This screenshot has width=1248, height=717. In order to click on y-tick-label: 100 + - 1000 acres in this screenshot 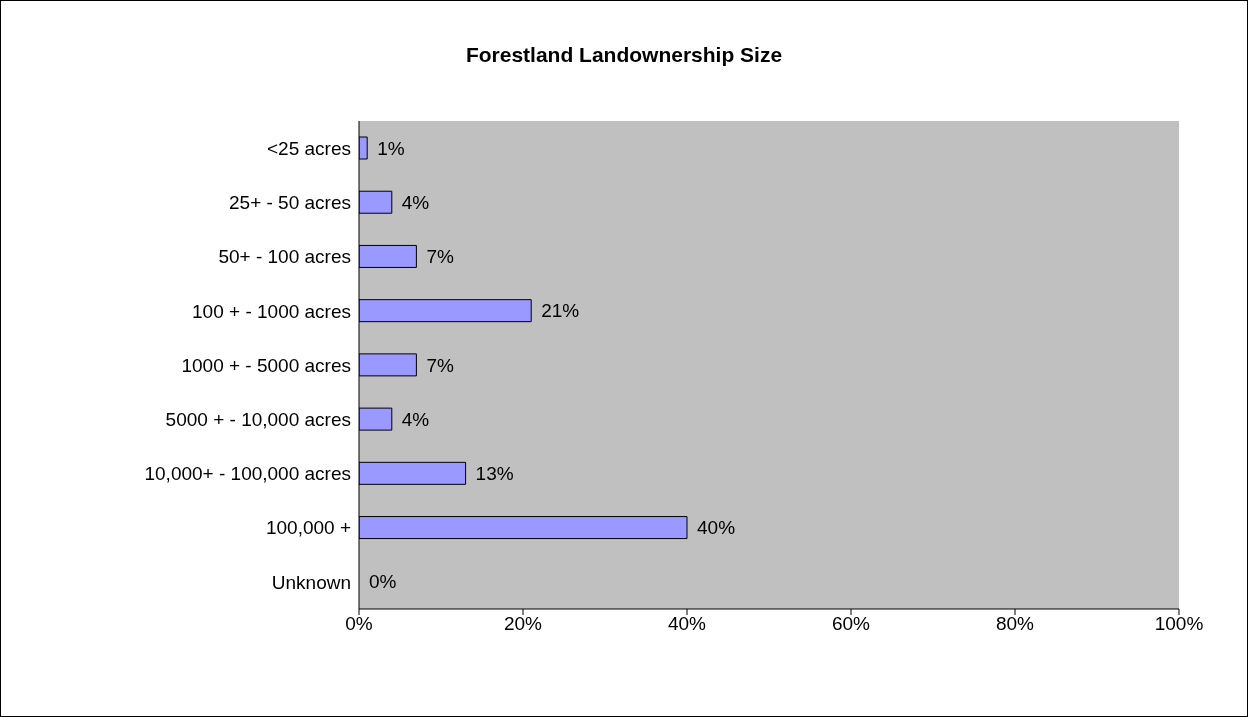, I will do `click(271, 311)`.